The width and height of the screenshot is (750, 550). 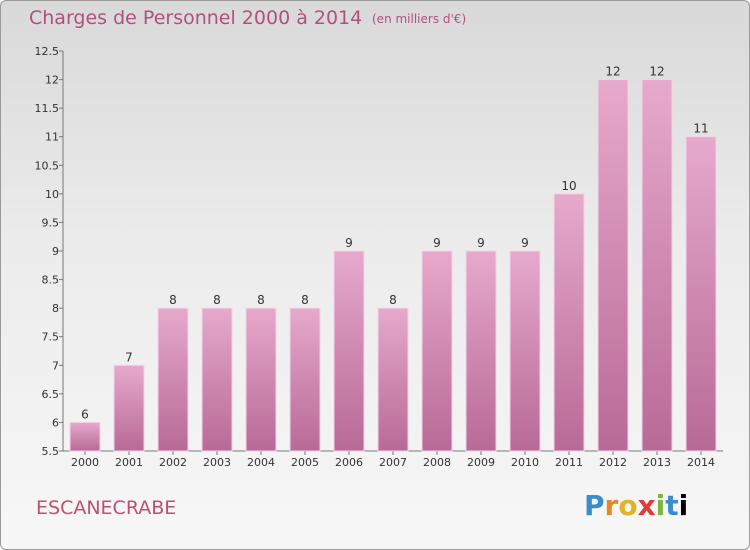 What do you see at coordinates (613, 462) in the screenshot?
I see `x-tick-label: 2012` at bounding box center [613, 462].